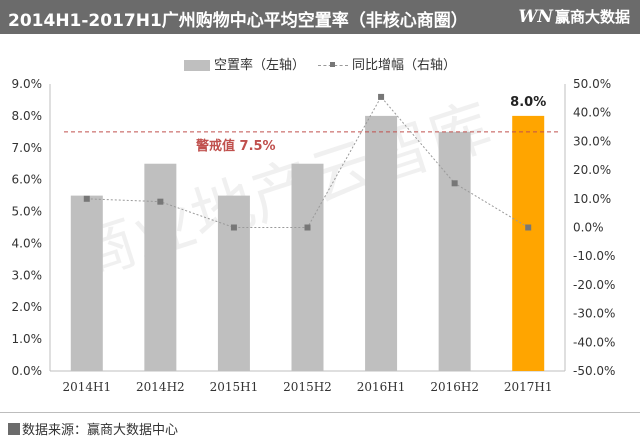  What do you see at coordinates (234, 387) in the screenshot?
I see `x-tick-label: 2015H1` at bounding box center [234, 387].